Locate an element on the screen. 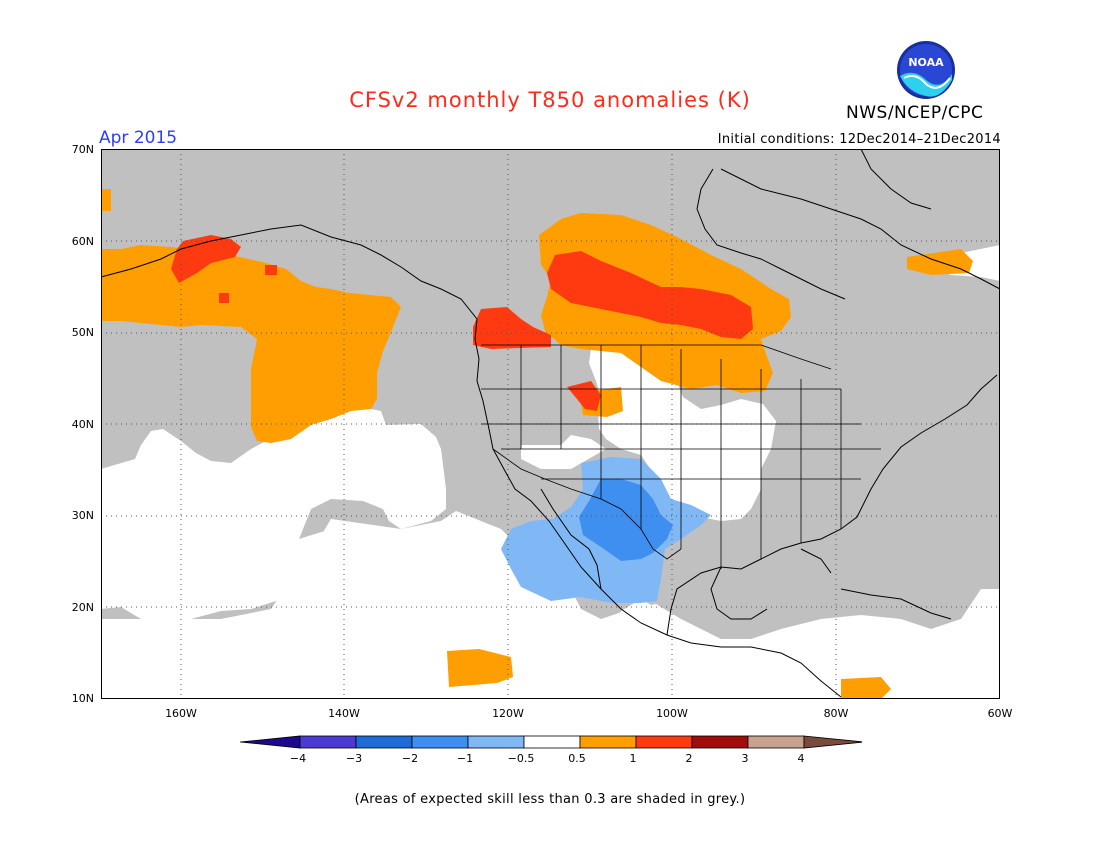 This screenshot has width=1100, height=850. lon-label-80w: 80W is located at coordinates (836, 713).